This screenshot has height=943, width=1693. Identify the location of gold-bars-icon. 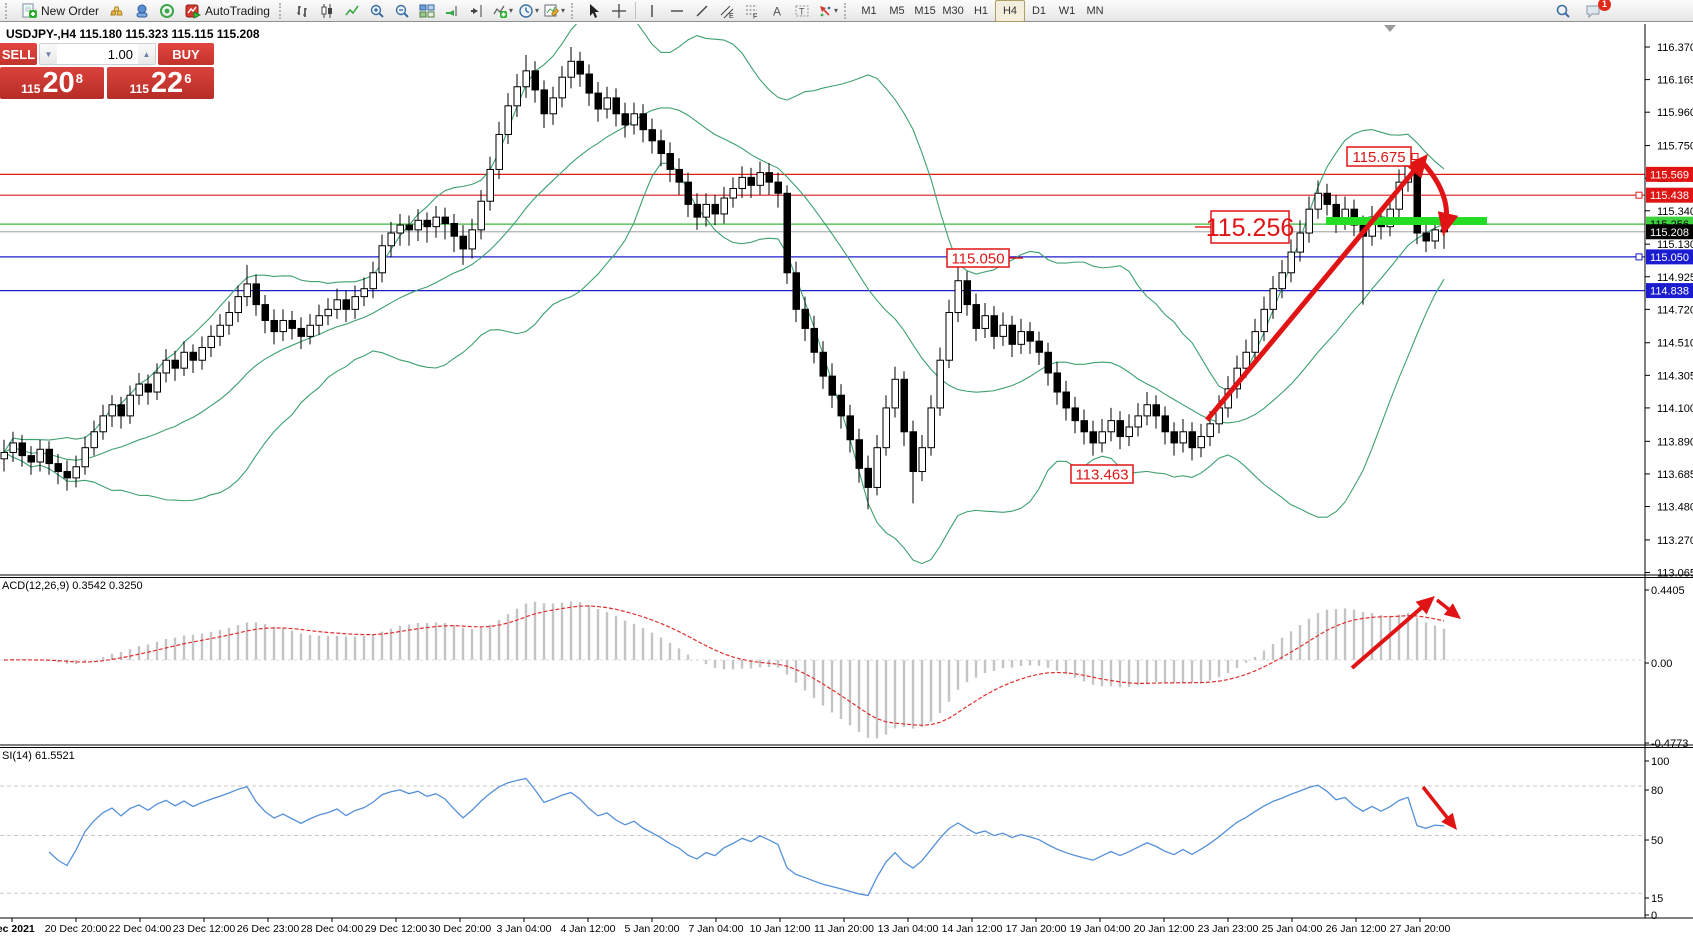
(117, 11).